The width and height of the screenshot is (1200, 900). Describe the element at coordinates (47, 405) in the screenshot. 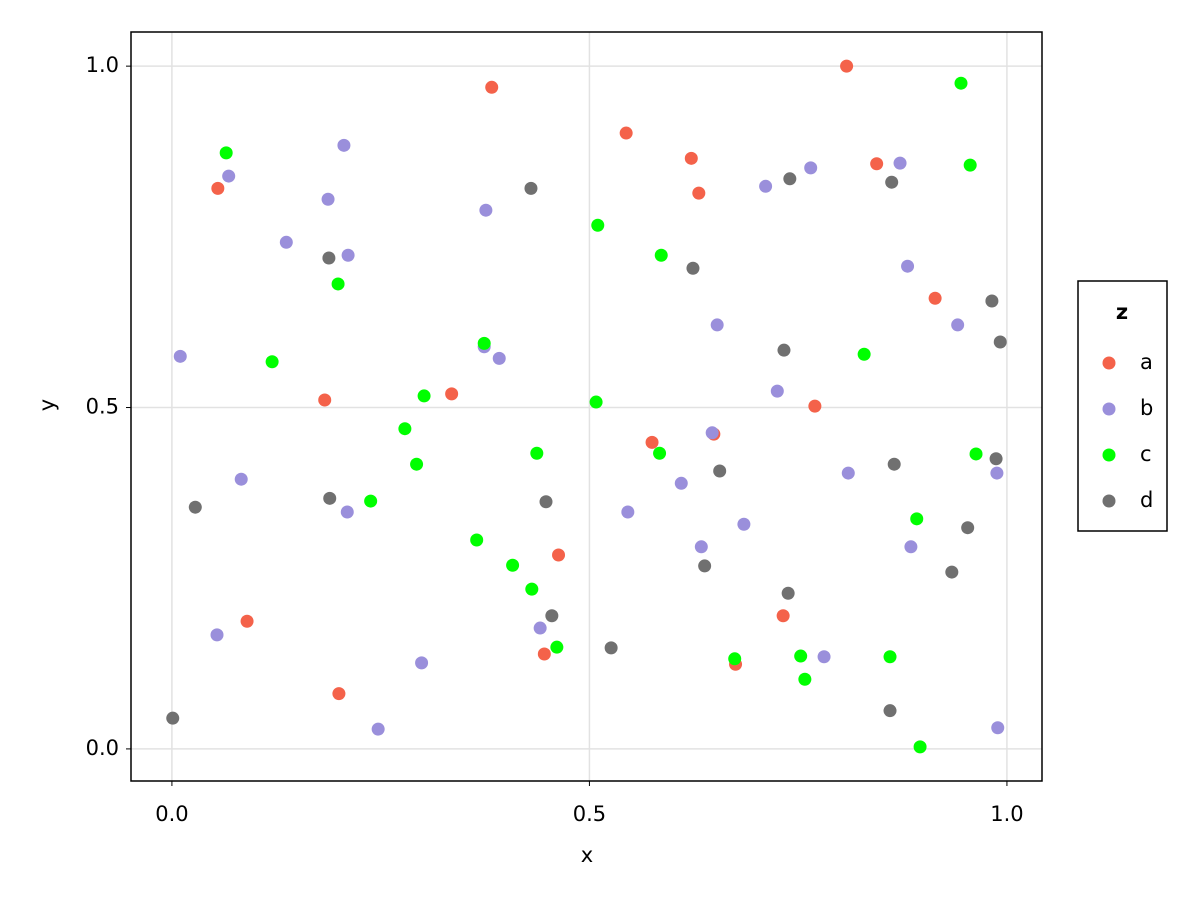

I see `y-axis-label: y` at that location.